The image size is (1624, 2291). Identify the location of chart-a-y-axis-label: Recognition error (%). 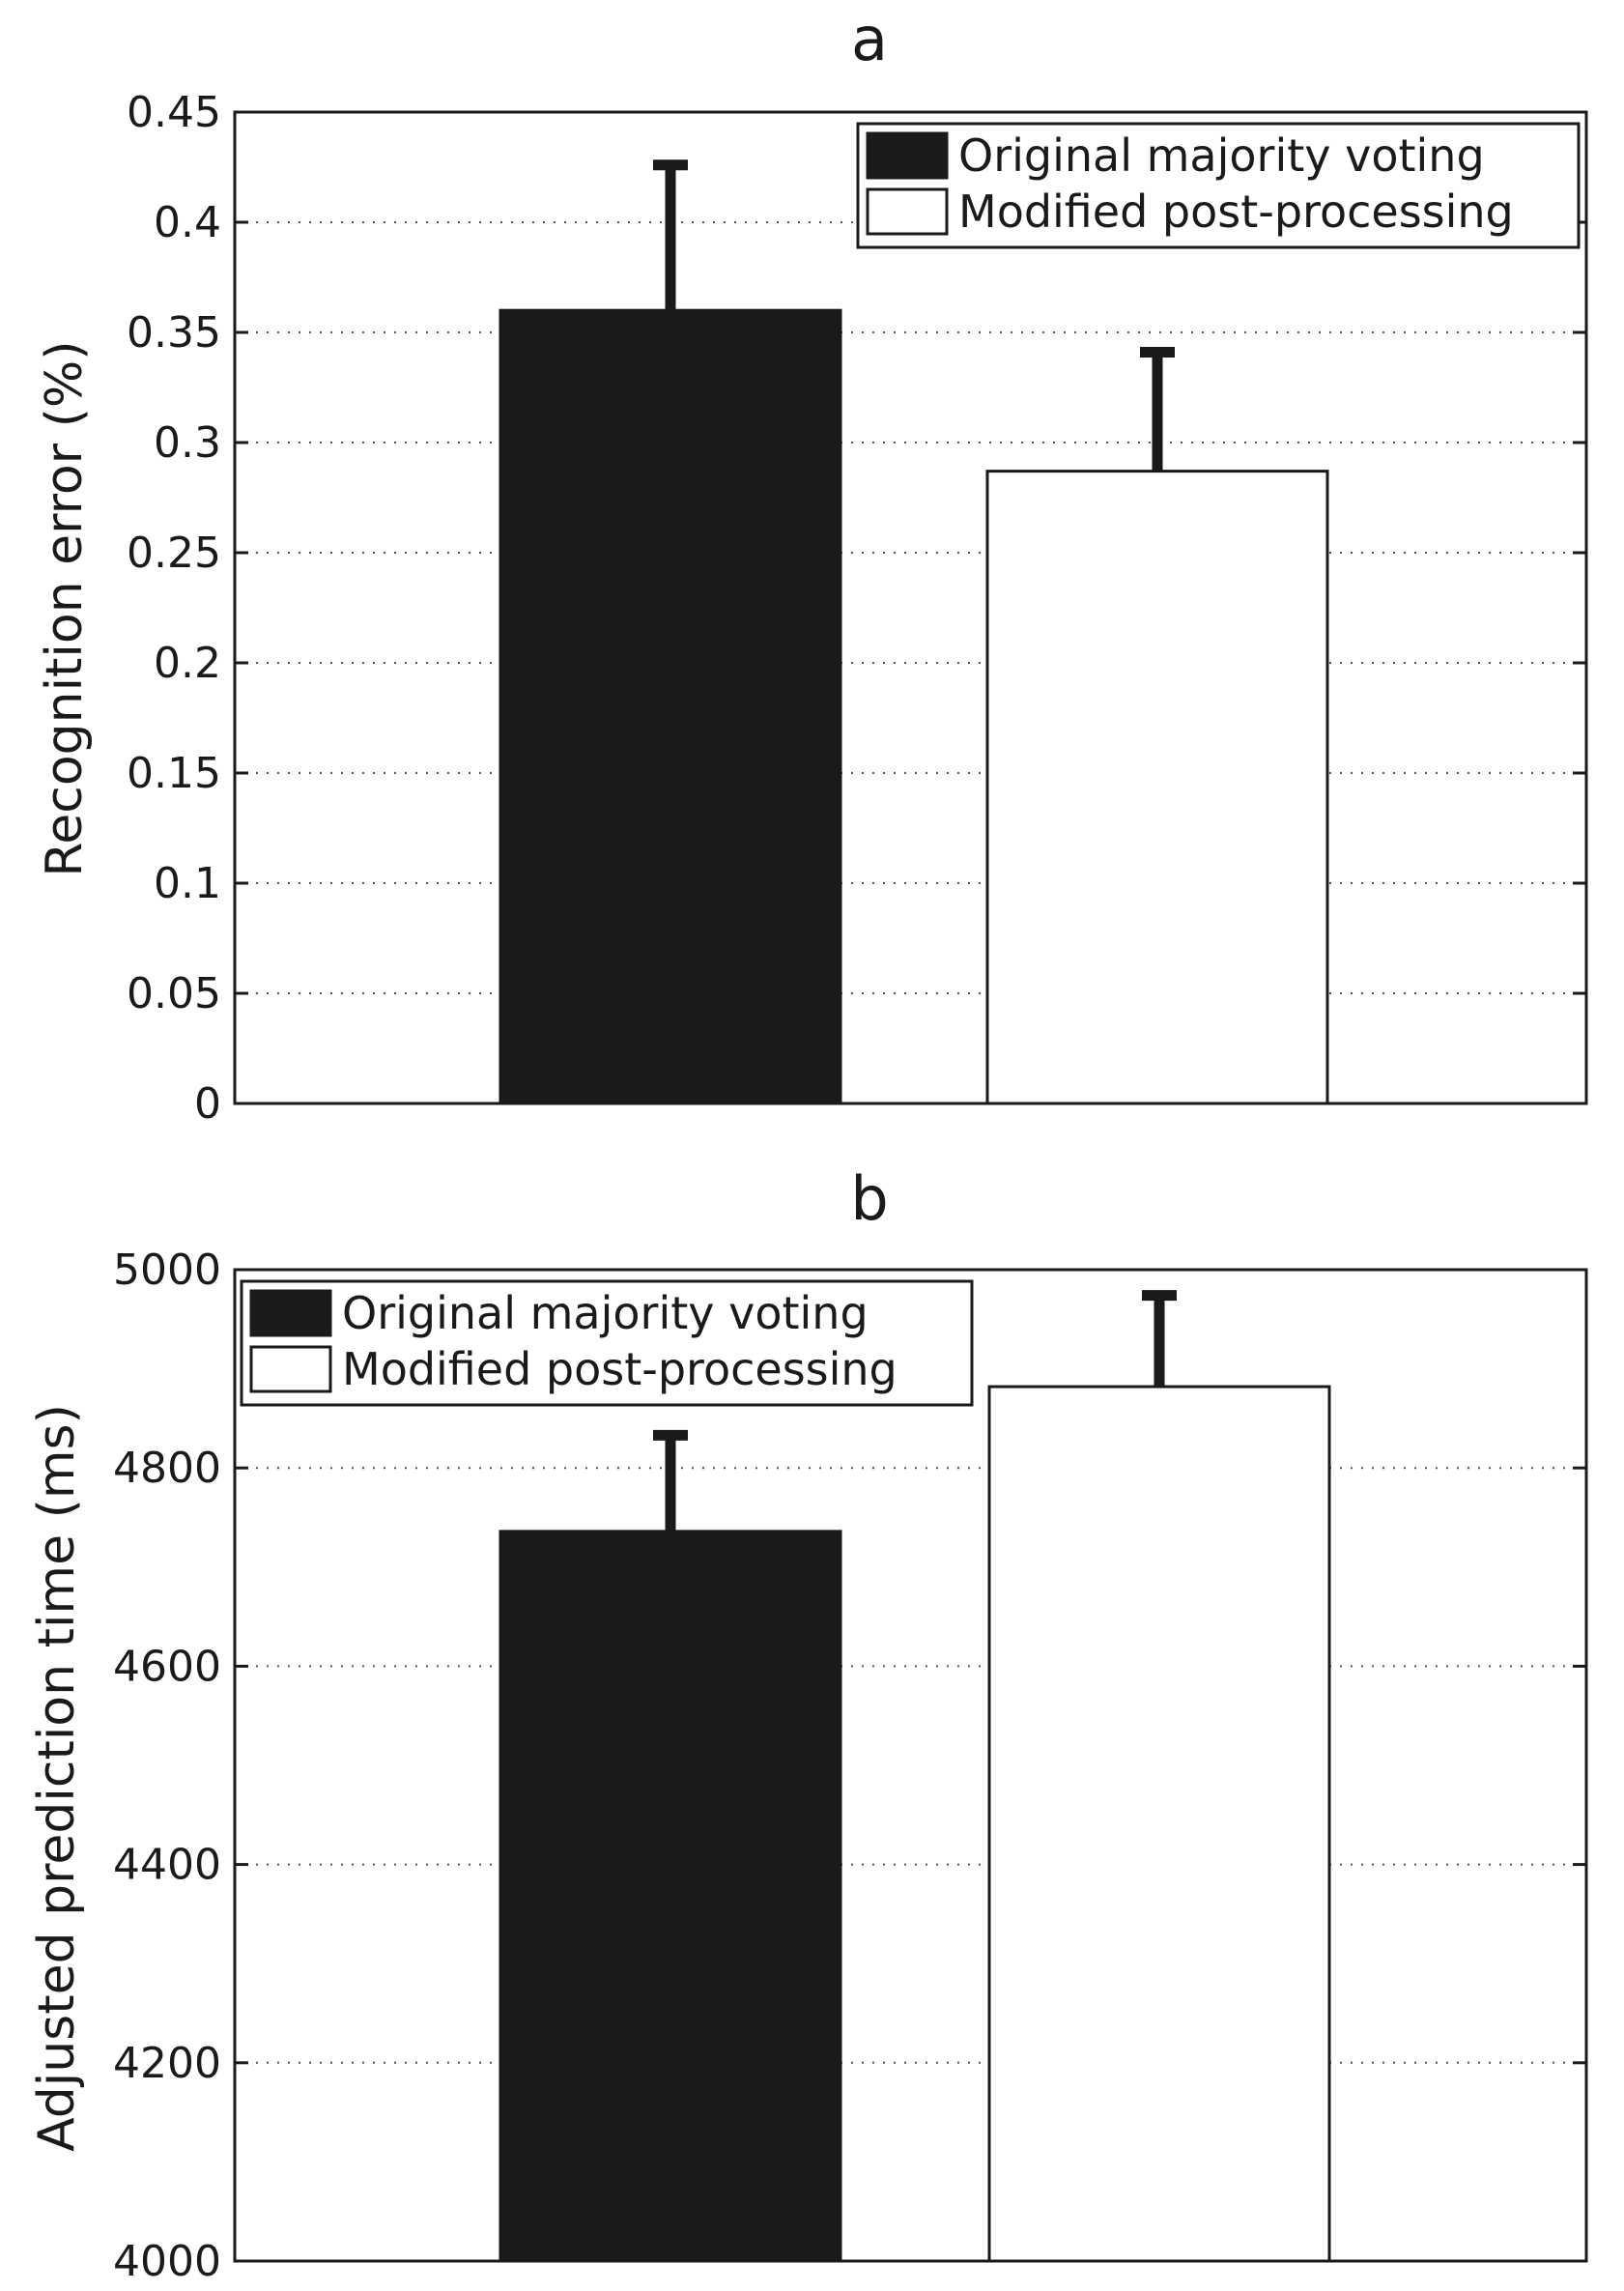
(65, 608).